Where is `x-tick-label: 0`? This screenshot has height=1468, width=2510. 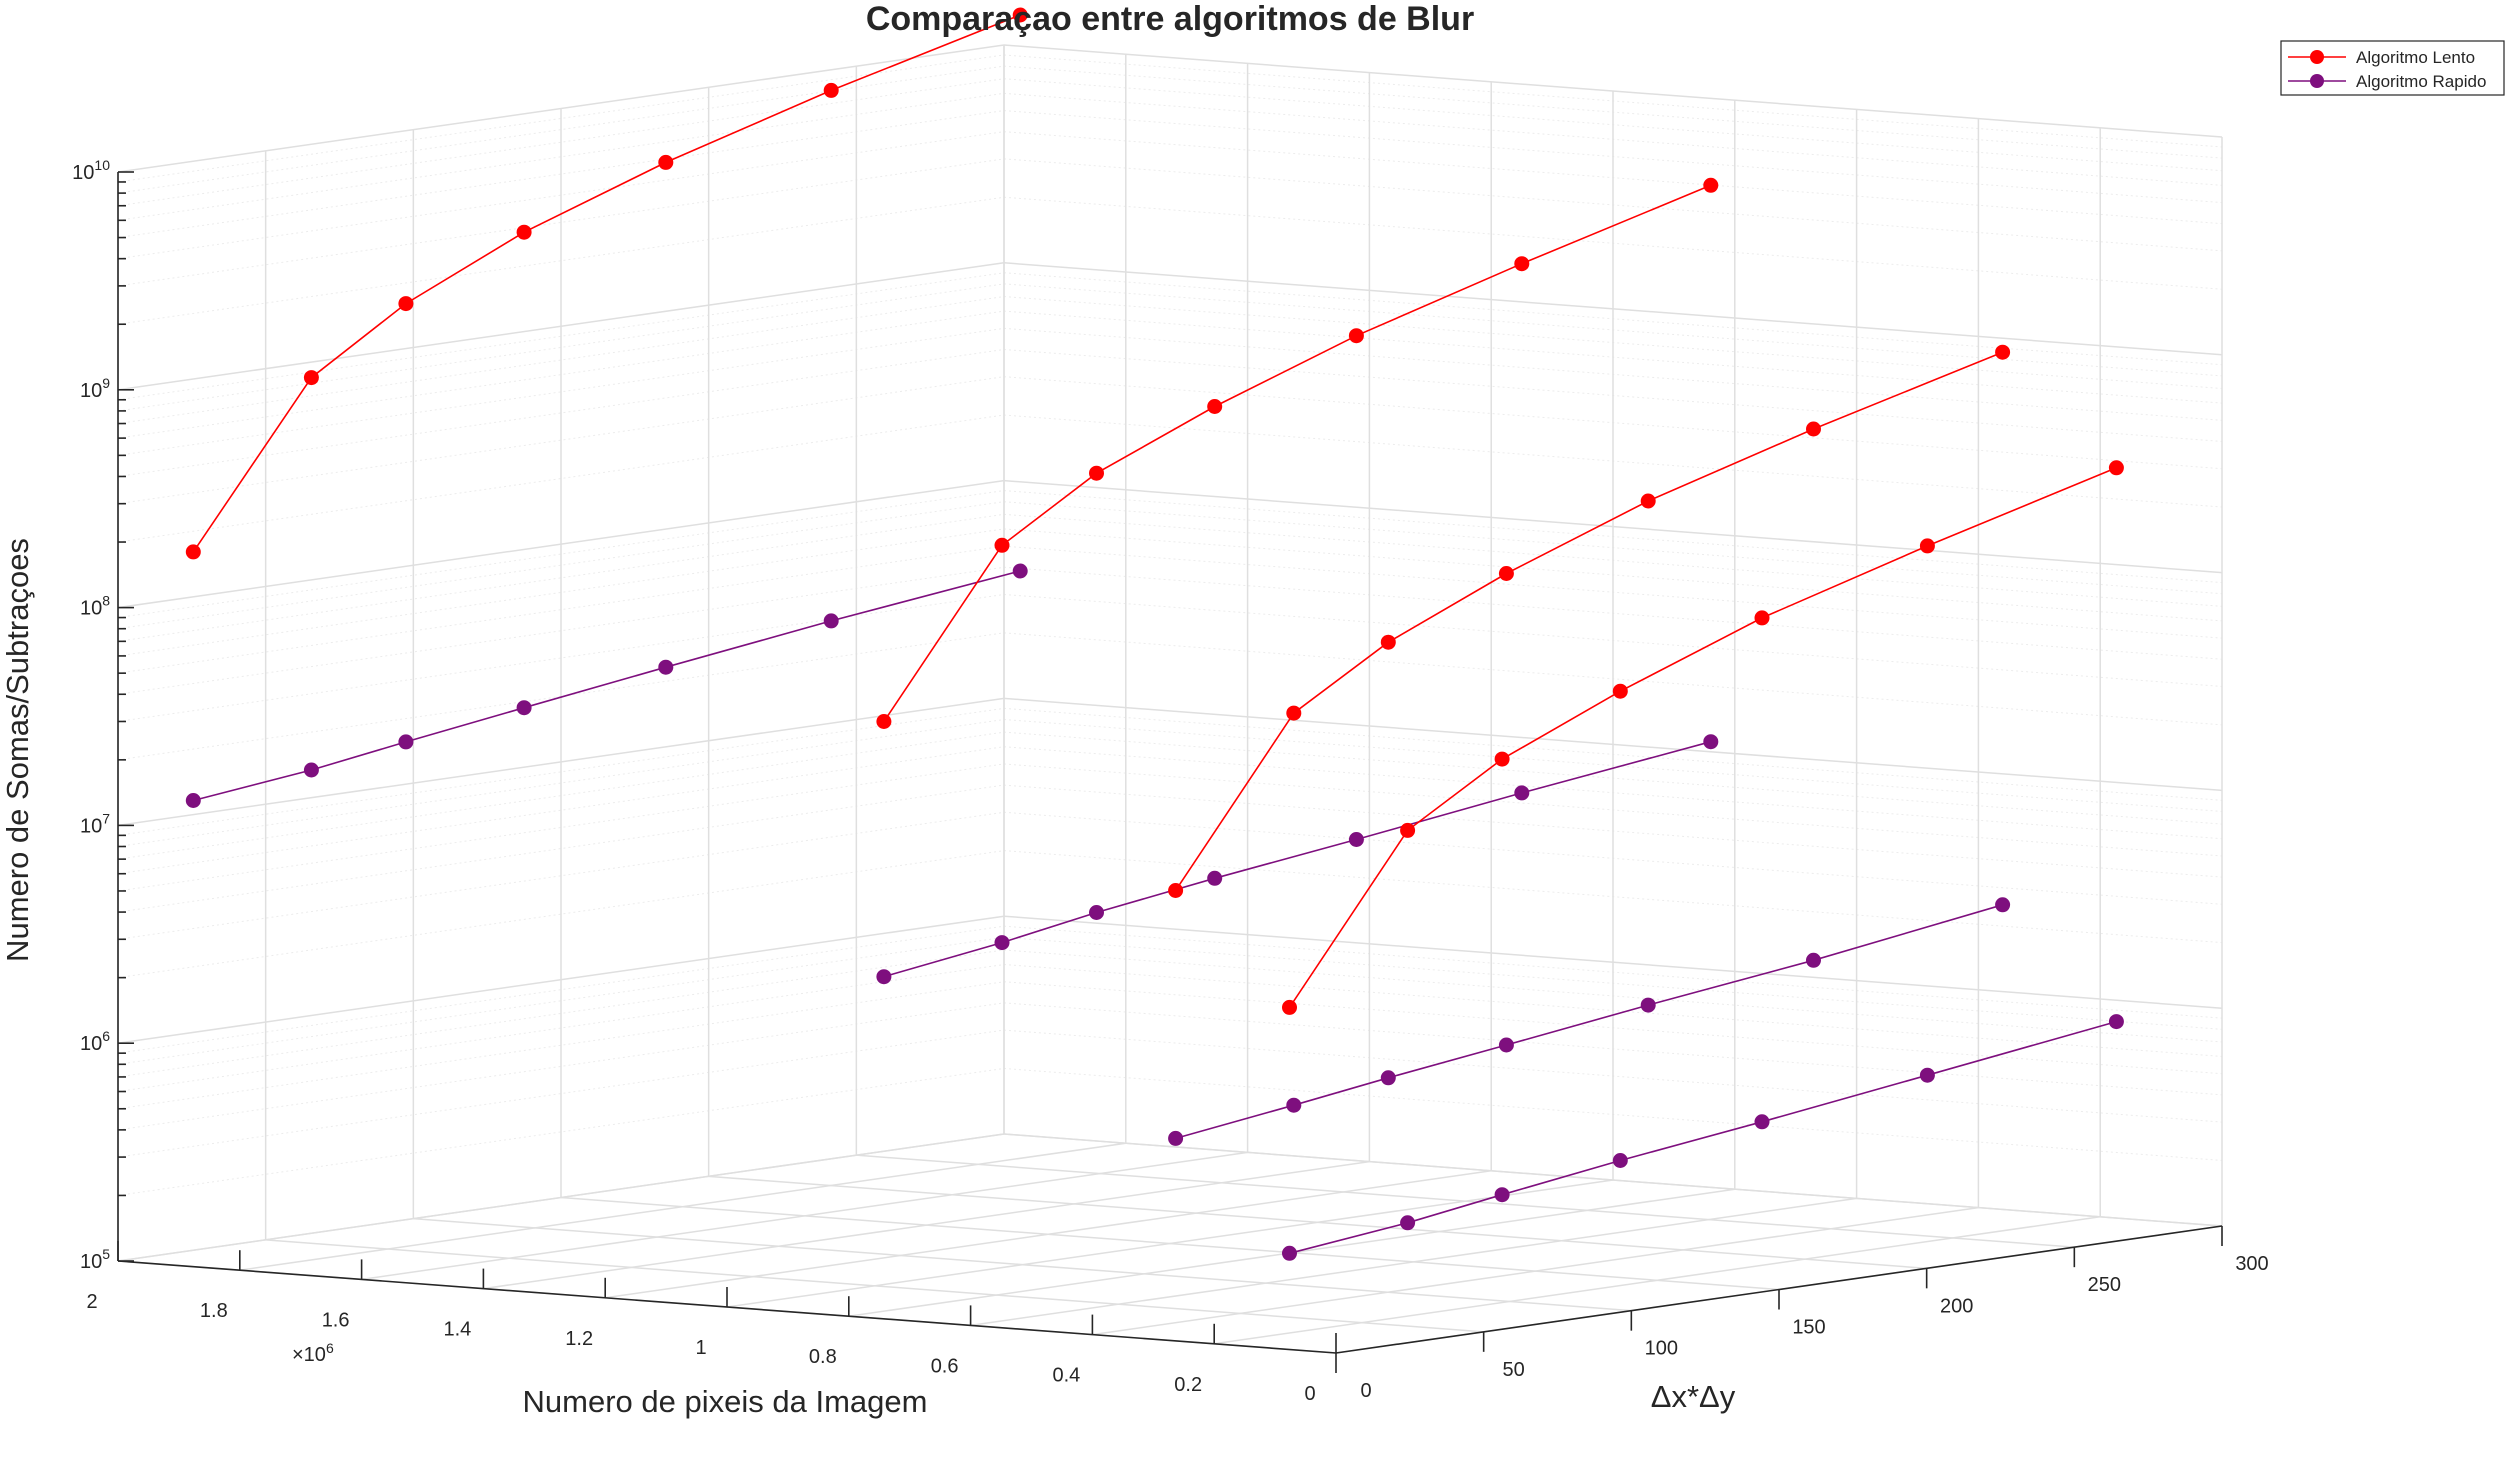
x-tick-label: 0 is located at coordinates (1309, 1394).